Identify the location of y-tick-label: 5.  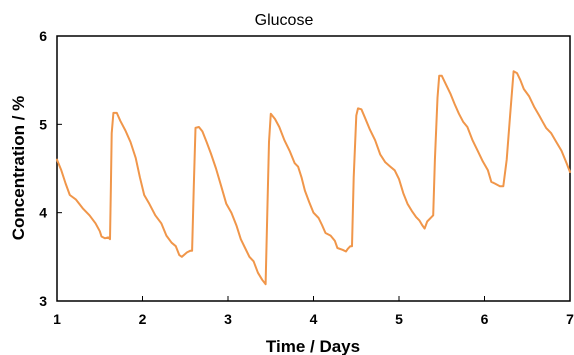
(43, 124).